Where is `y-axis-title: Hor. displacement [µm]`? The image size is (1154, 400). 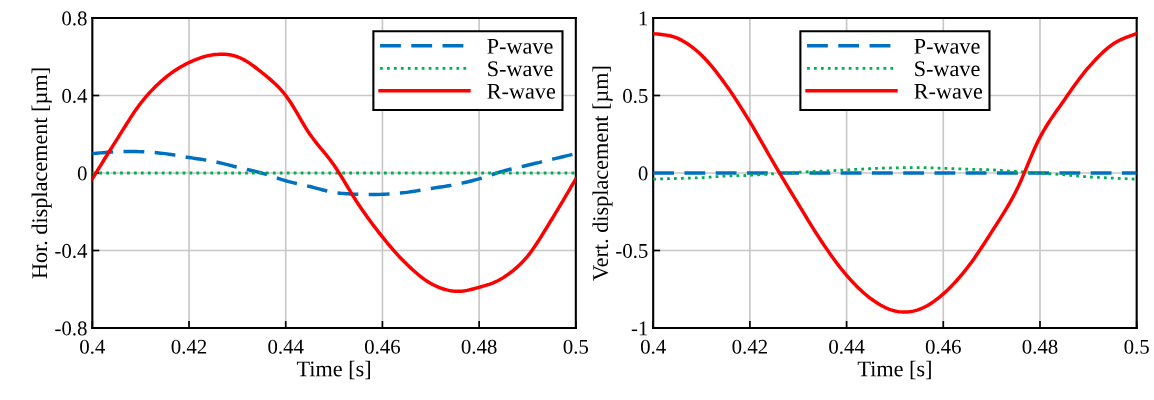
y-axis-title: Hor. displacement [µm] is located at coordinates (41, 173).